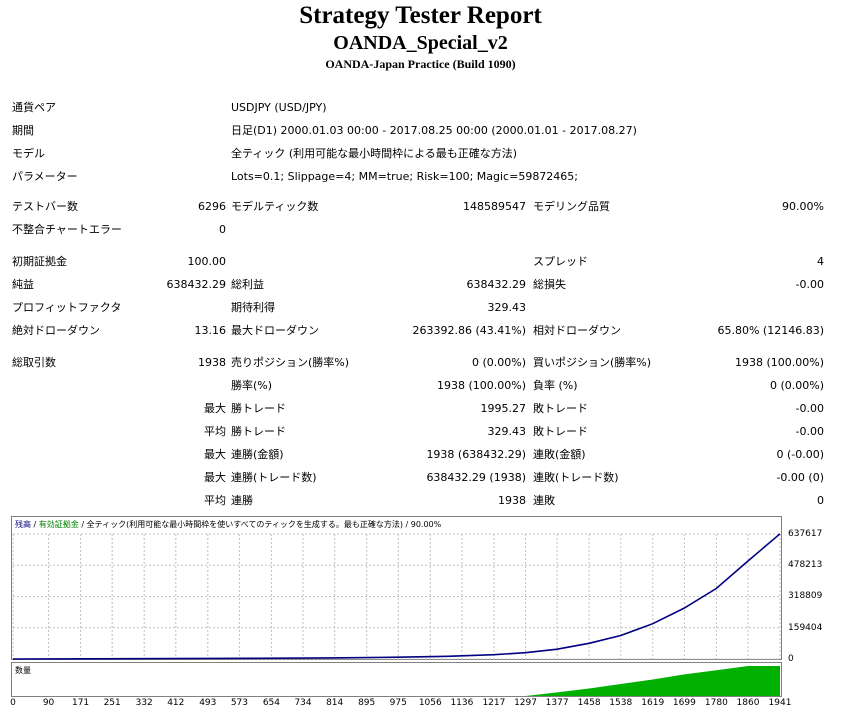 This screenshot has height=723, width=841. Describe the element at coordinates (290, 362) in the screenshot. I see `short-label: 売りポジション(勝率%)` at that location.